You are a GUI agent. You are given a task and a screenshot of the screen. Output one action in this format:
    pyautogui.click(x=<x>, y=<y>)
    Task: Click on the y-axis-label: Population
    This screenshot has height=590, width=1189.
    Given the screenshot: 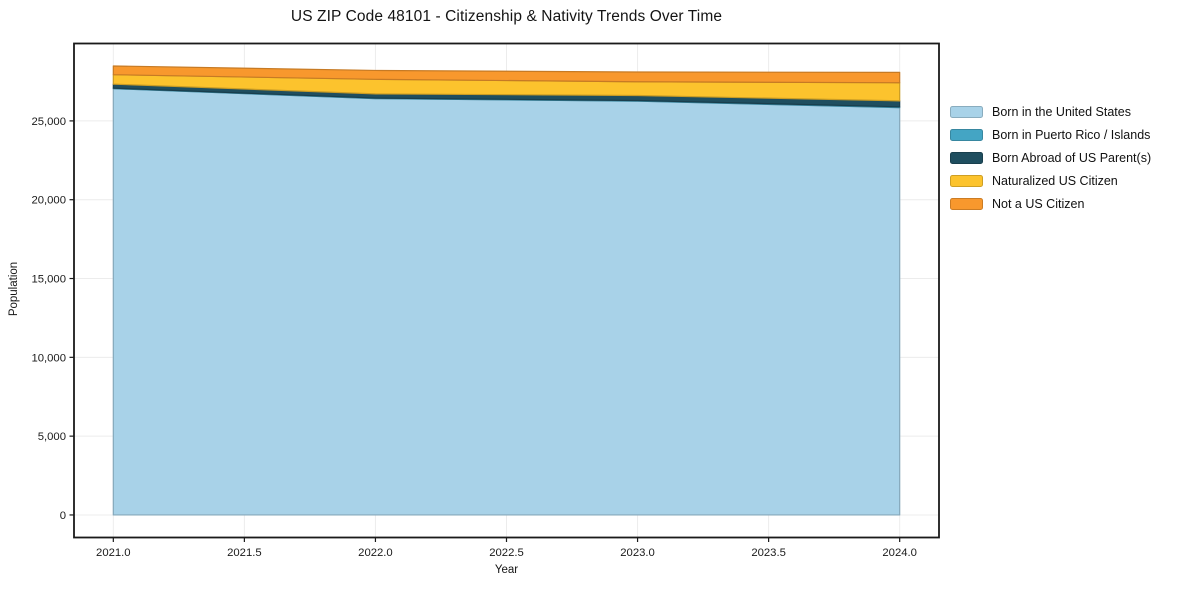 What is the action you would take?
    pyautogui.click(x=14, y=289)
    